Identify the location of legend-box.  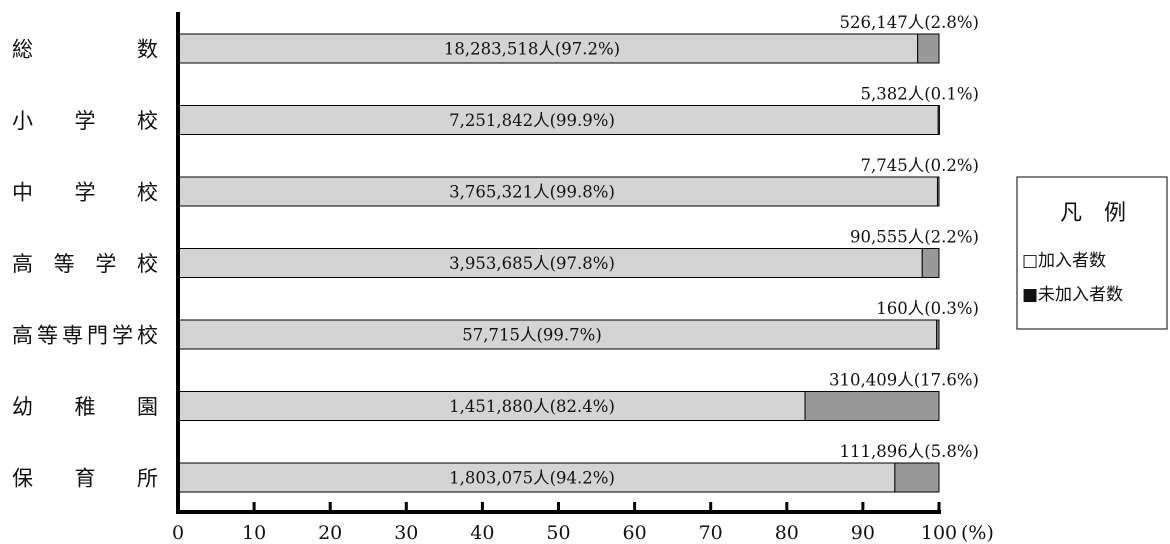
(1092, 253).